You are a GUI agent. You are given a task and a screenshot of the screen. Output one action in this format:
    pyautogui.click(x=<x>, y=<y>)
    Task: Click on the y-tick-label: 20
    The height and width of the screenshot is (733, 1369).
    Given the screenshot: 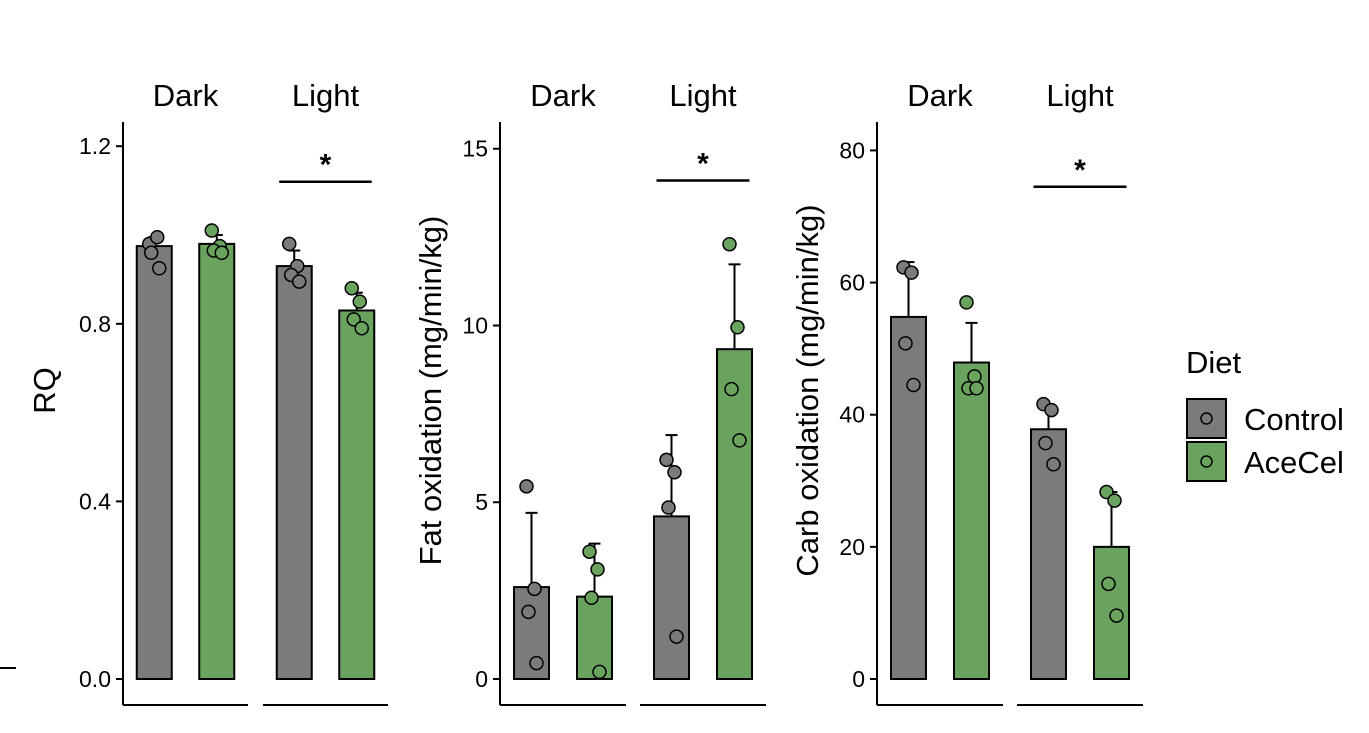 What is the action you would take?
    pyautogui.click(x=852, y=547)
    